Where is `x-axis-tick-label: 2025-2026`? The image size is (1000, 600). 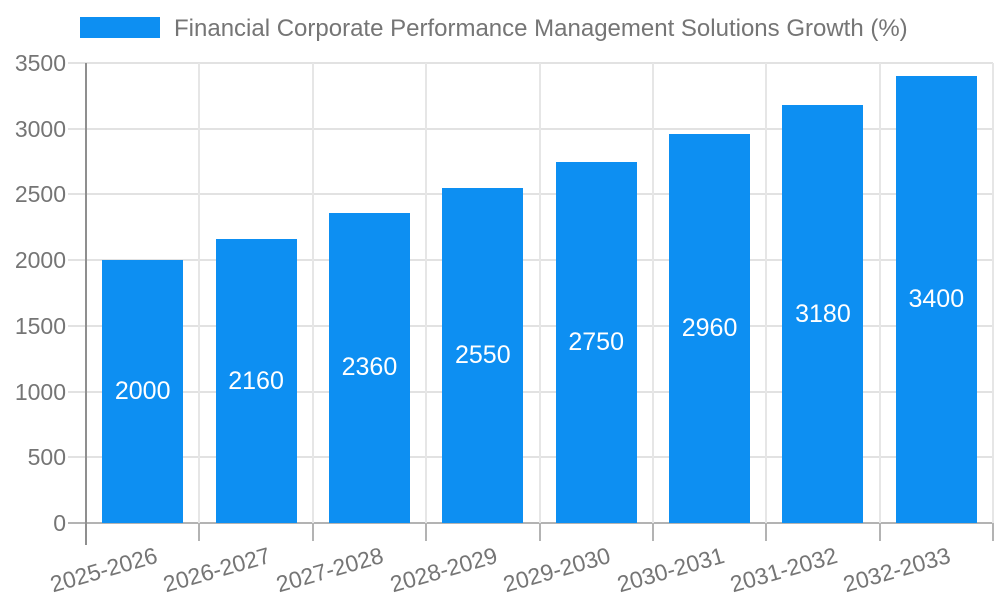
x-axis-tick-label: 2025-2026 is located at coordinates (103, 570).